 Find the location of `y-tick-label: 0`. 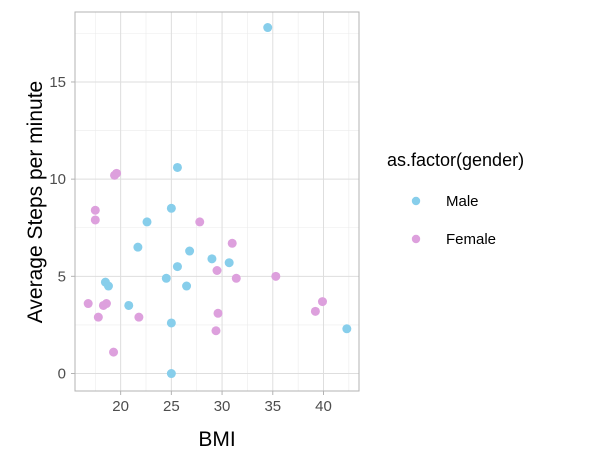

y-tick-label: 0 is located at coordinates (62, 374).